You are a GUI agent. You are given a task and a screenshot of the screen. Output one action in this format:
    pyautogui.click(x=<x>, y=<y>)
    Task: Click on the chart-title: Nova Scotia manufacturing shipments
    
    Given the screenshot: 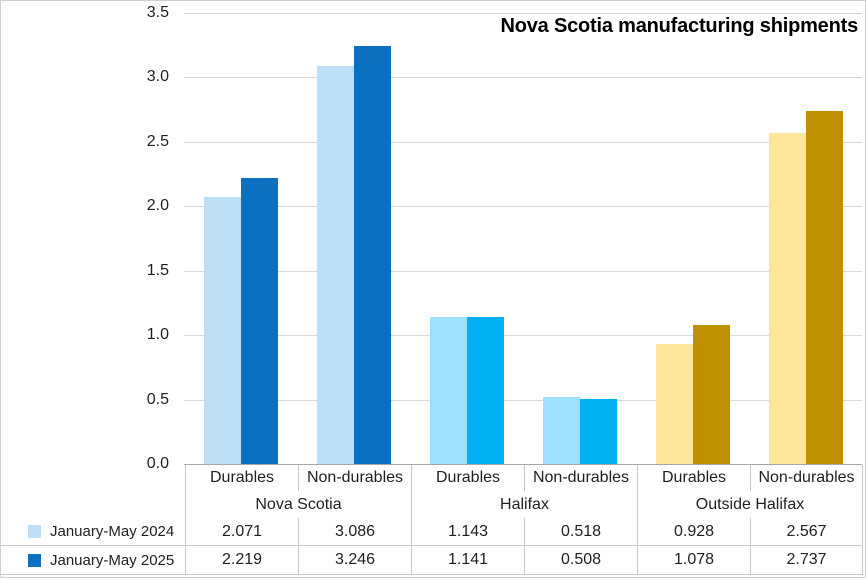 What is the action you would take?
    pyautogui.click(x=679, y=26)
    